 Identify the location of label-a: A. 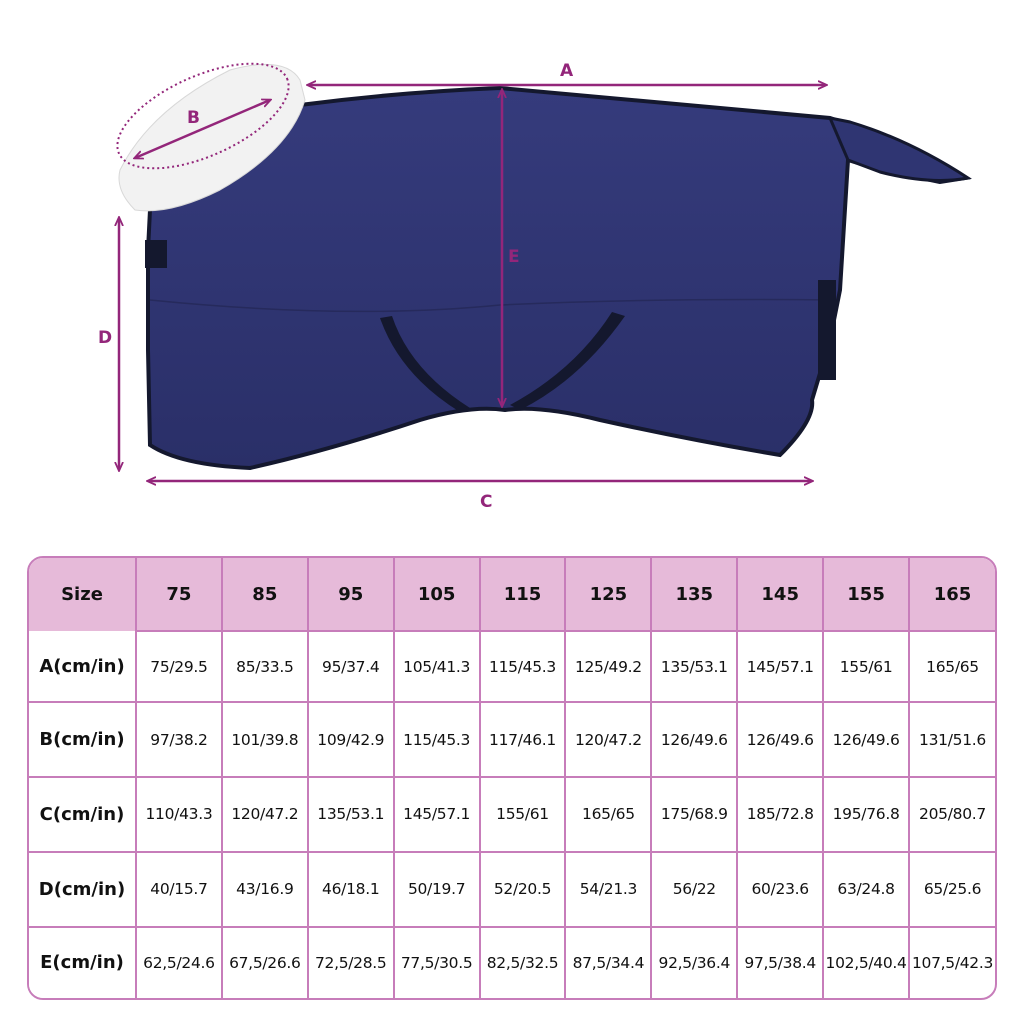
(567, 71).